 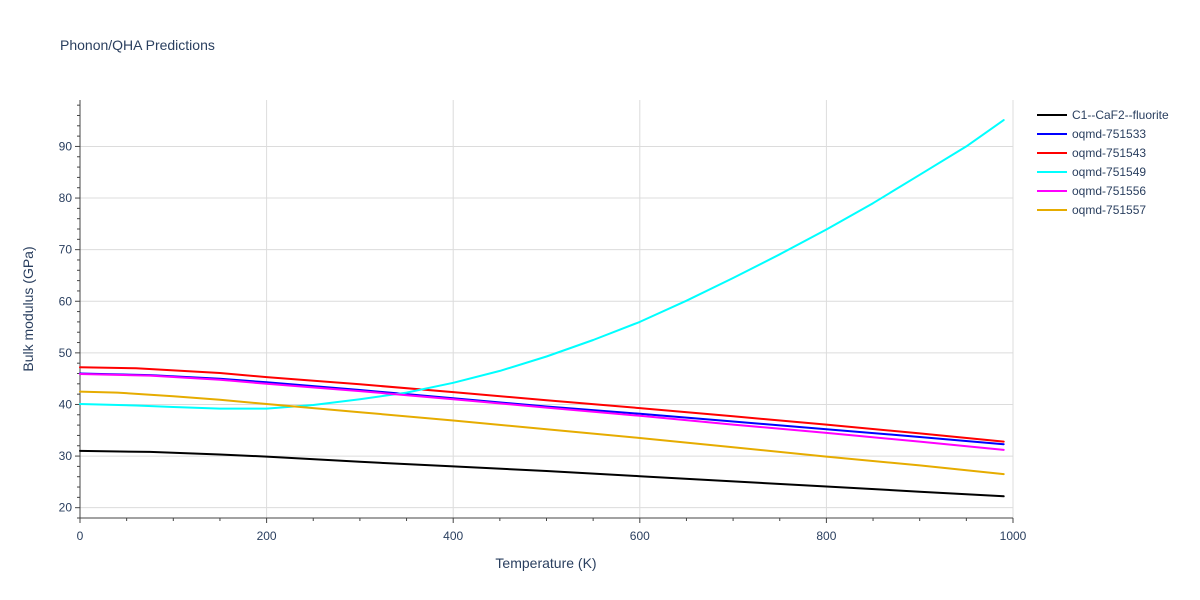 What do you see at coordinates (66, 301) in the screenshot?
I see `y-tick-label: 60` at bounding box center [66, 301].